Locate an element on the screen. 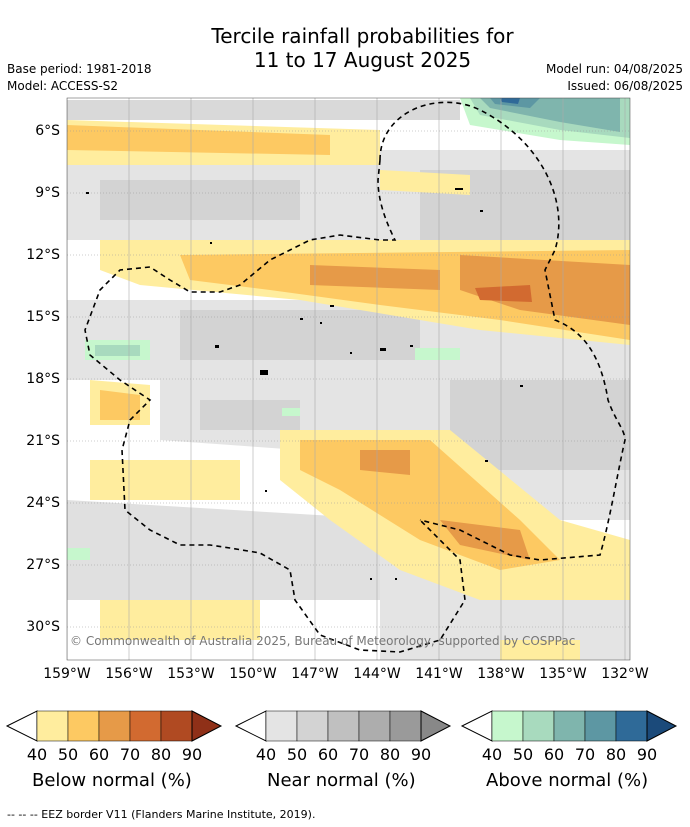 The width and height of the screenshot is (690, 827). cb-below-tick: 70 is located at coordinates (130, 754).